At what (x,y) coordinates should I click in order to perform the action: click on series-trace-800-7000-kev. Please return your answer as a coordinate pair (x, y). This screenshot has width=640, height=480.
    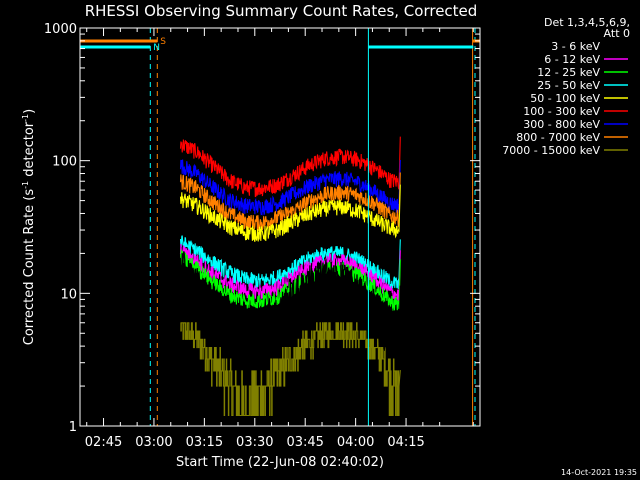
    Looking at the image, I should click on (290, 201).